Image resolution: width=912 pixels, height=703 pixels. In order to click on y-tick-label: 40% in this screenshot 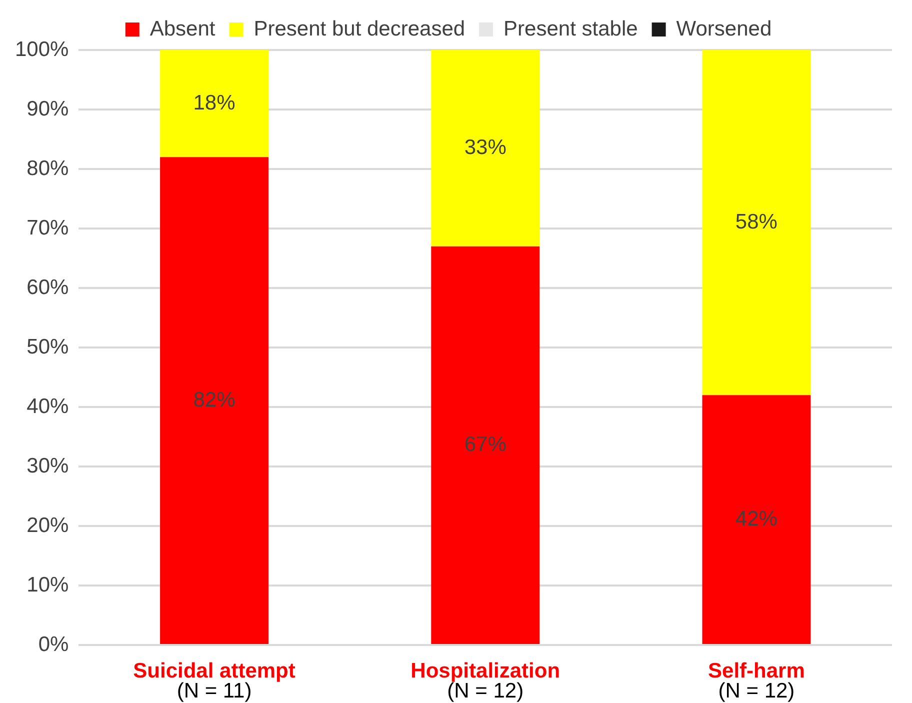, I will do `click(47, 406)`.